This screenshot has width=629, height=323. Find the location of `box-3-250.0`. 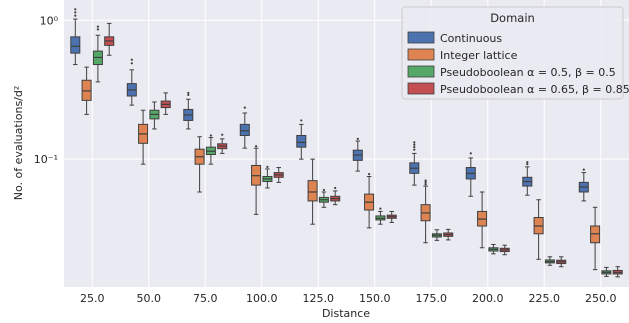

box-3-250.0 is located at coordinates (606, 271).